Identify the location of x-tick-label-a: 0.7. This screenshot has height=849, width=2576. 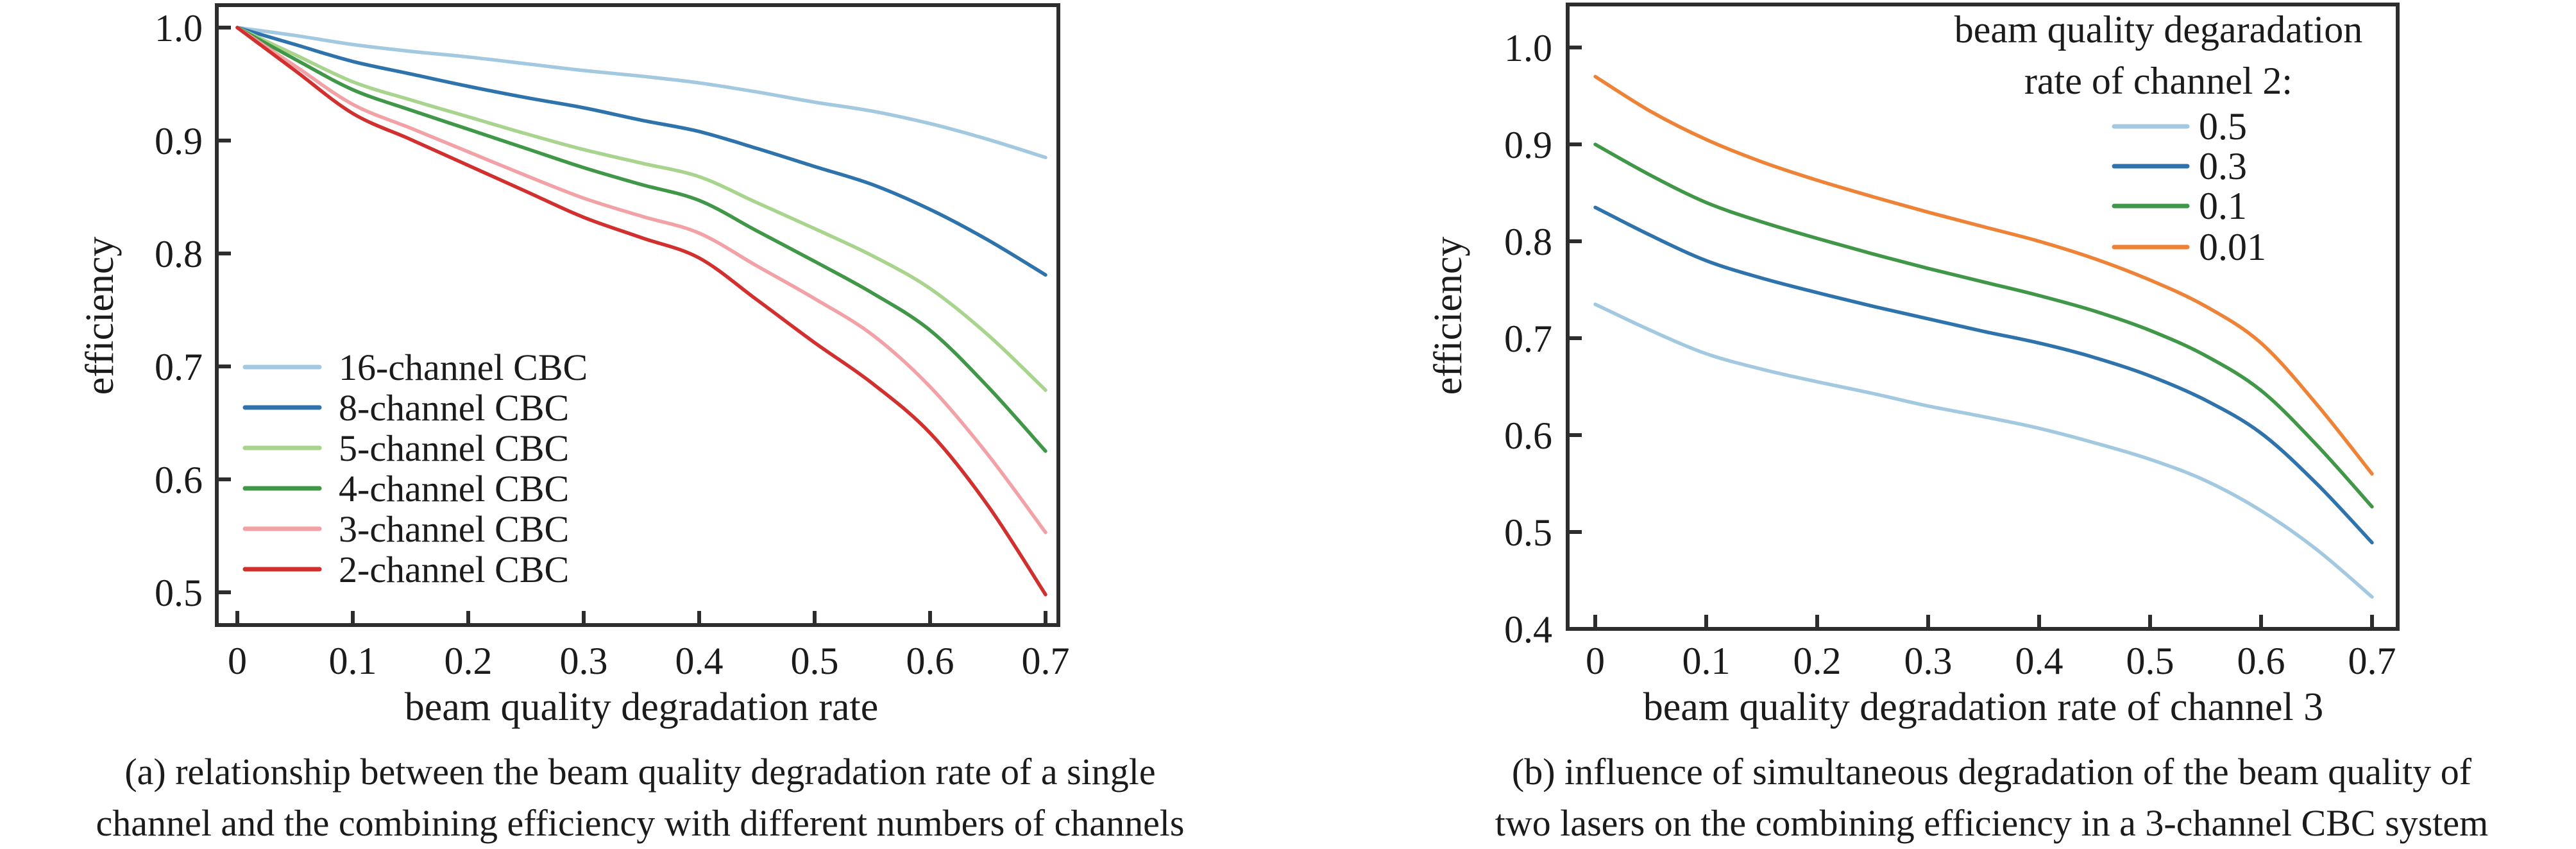
(1046, 661).